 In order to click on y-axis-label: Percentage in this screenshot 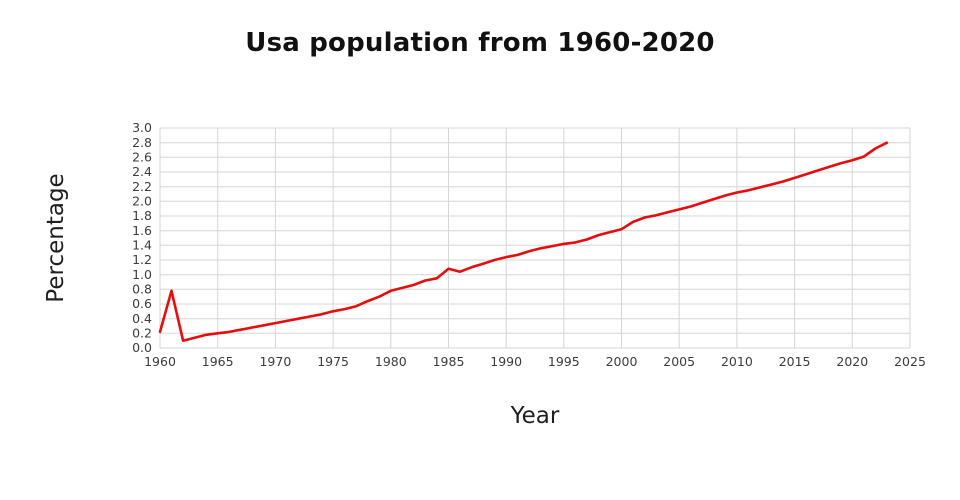, I will do `click(56, 238)`.